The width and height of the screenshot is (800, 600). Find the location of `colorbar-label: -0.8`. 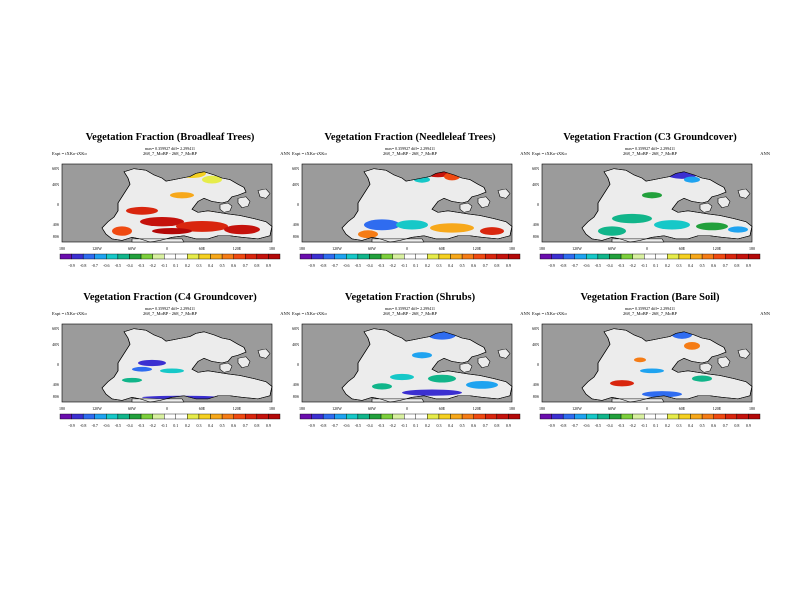

colorbar-label: -0.8 is located at coordinates (323, 425).